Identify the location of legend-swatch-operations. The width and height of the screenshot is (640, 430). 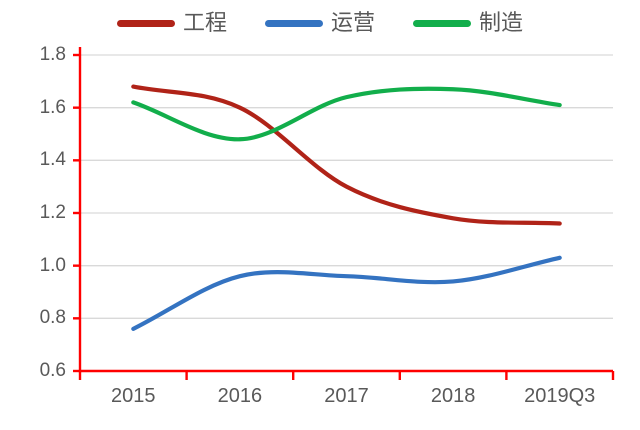
(293, 23).